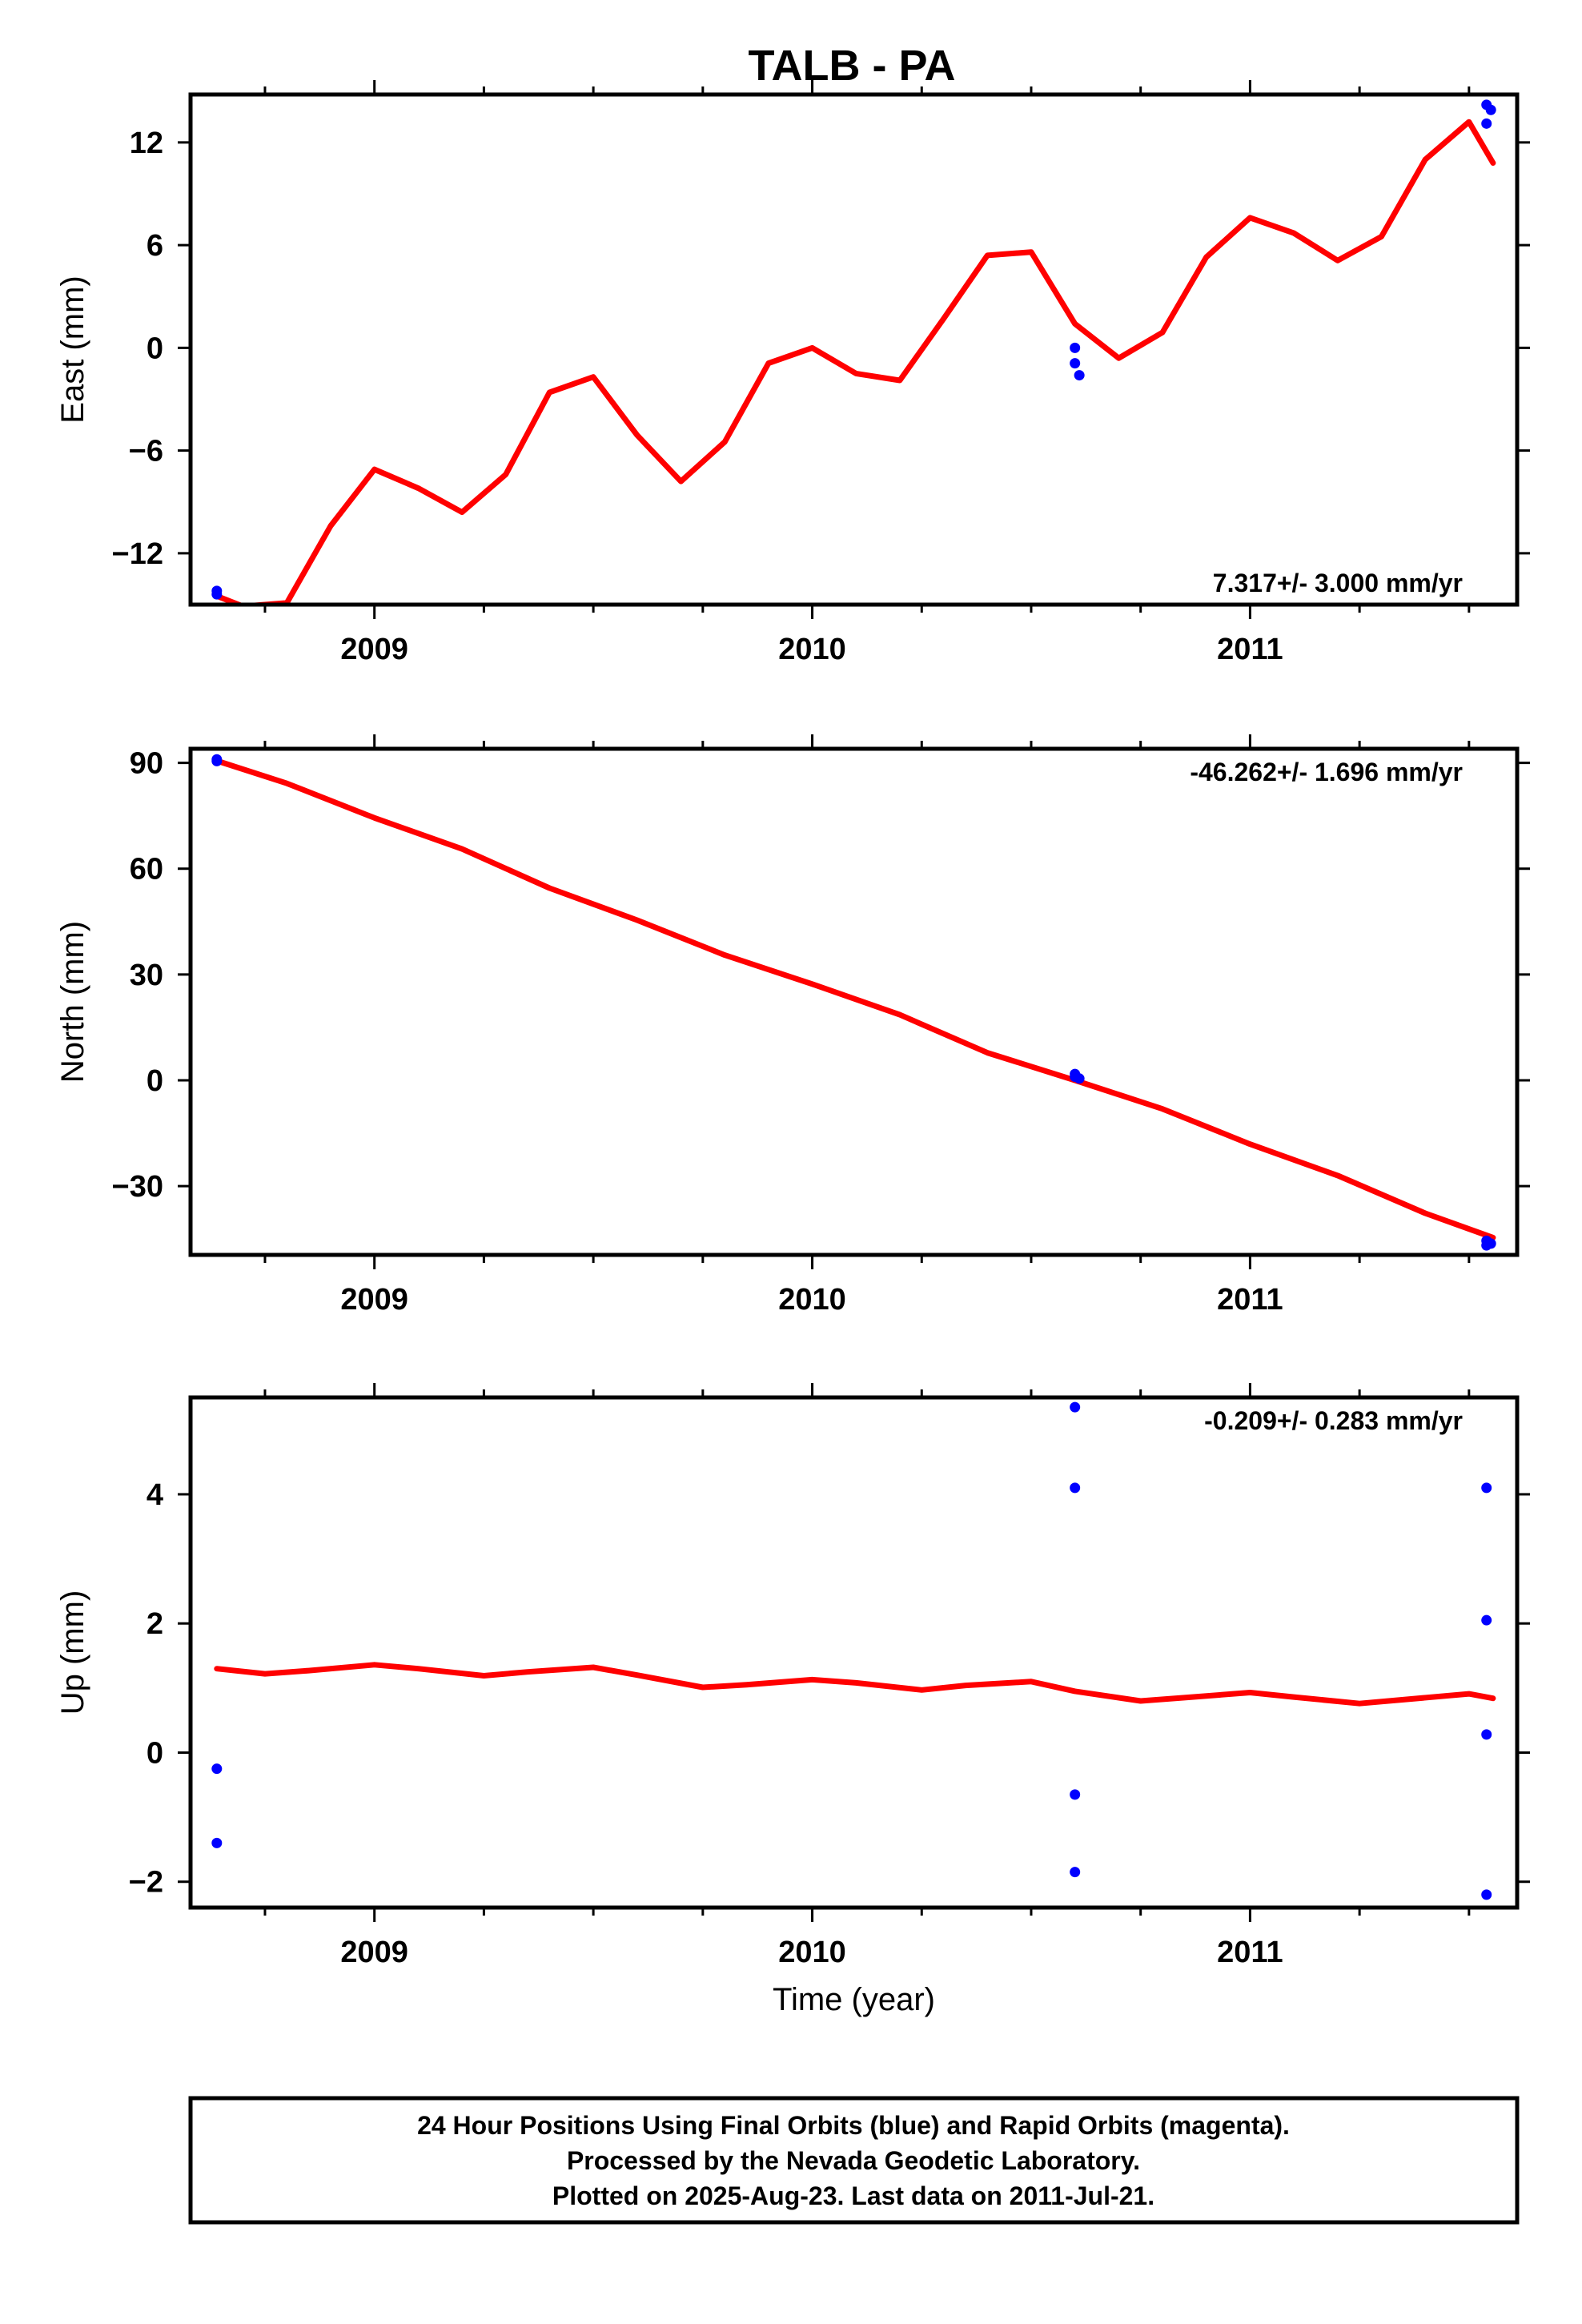 The image size is (1582, 2324). I want to click on east-ytick-label: 0, so click(155, 348).